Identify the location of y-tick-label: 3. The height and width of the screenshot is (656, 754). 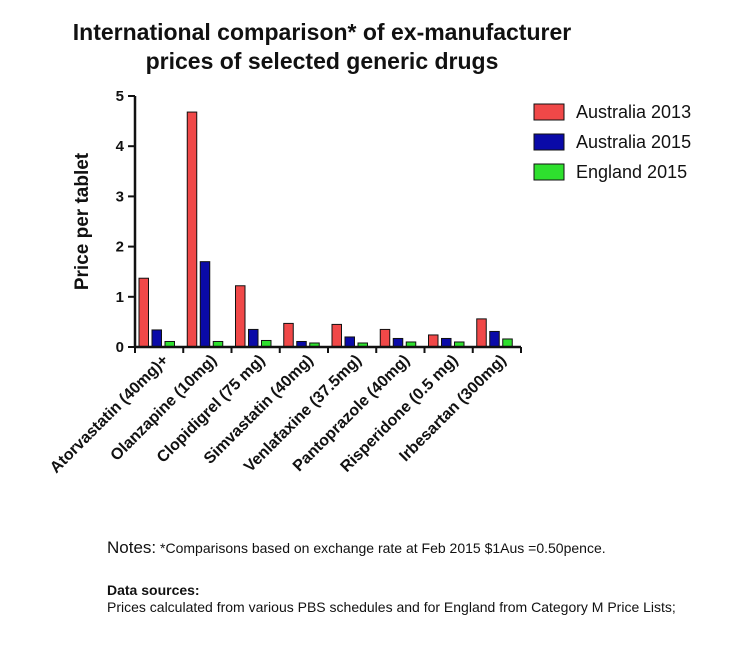
(120, 196).